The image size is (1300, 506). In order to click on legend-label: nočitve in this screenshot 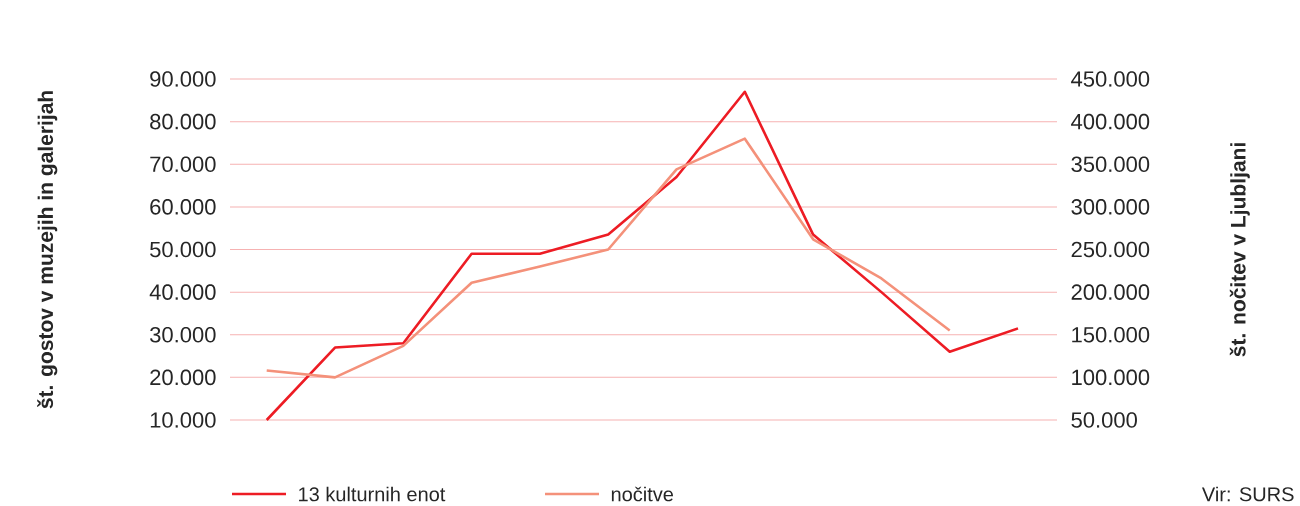, I will do `click(642, 494)`.